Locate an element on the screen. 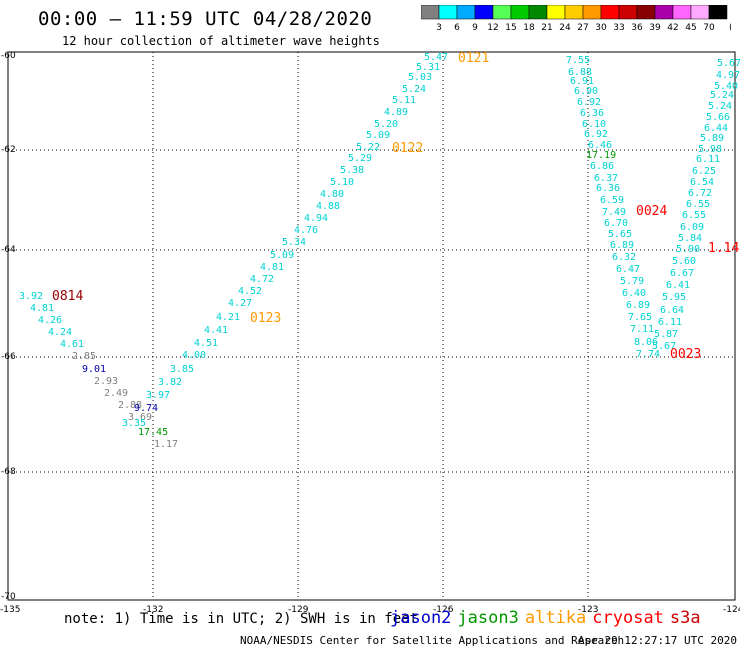  wave-height-value: 8.06 is located at coordinates (646, 342).